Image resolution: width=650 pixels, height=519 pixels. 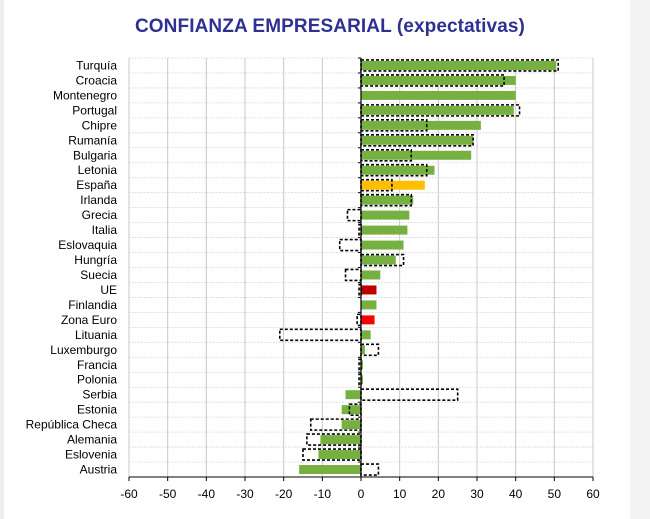 I want to click on x-tick-label: 30, so click(x=477, y=494).